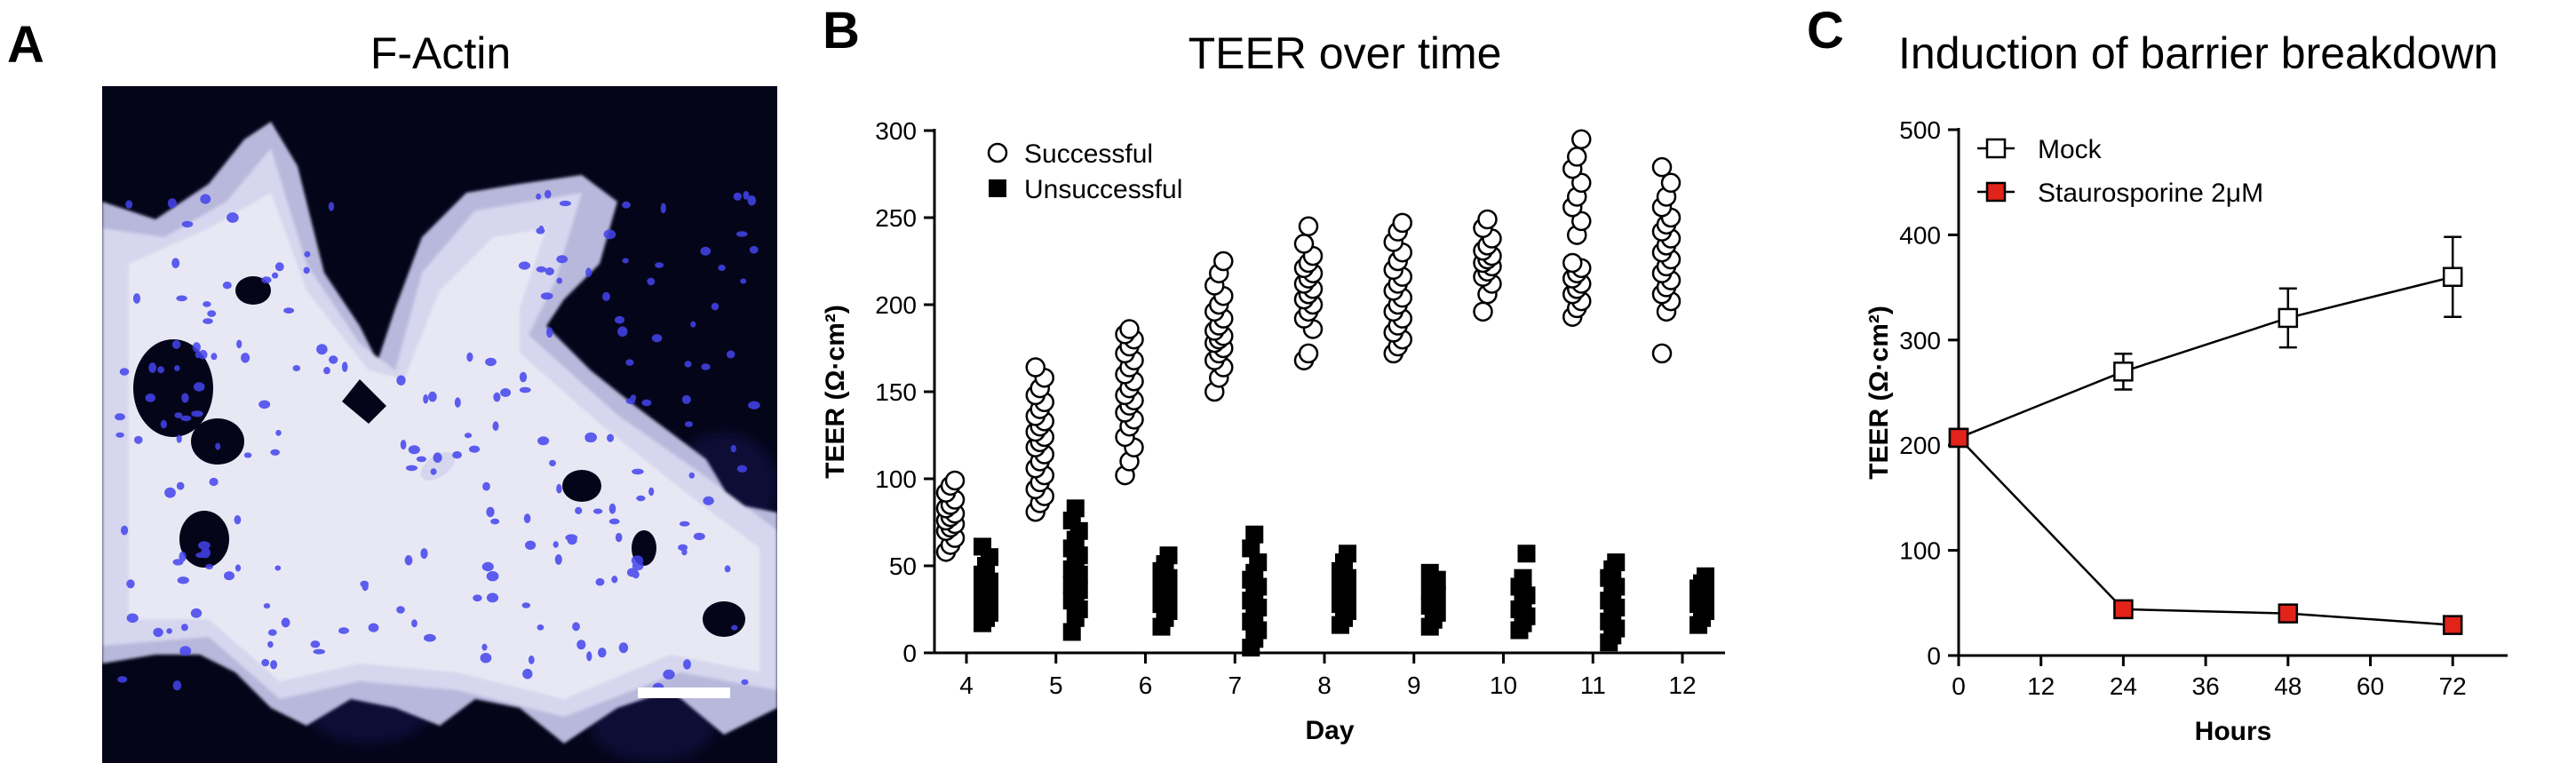  Describe the element at coordinates (1920, 130) in the screenshot. I see `y-tick-label: 500` at that location.